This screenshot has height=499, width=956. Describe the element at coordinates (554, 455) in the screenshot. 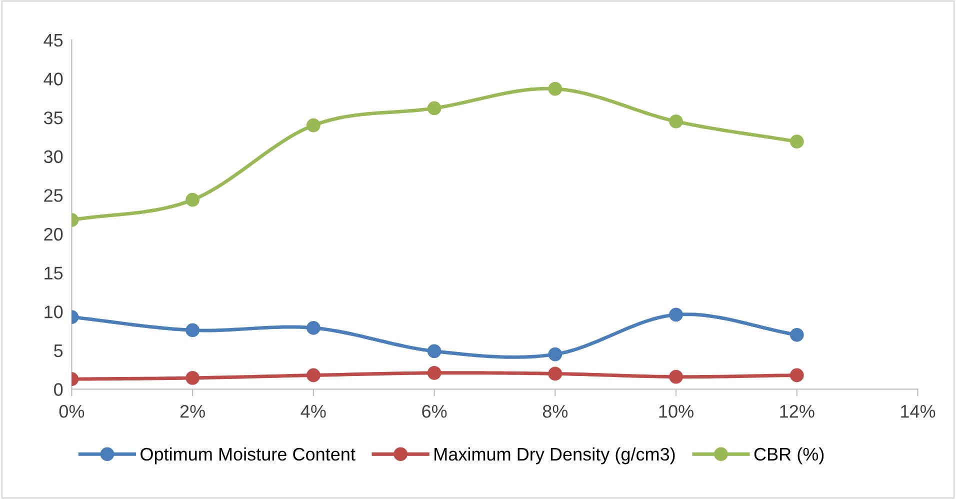

I see `legend-label: Maximum Dry Density (g/cm3)` at that location.